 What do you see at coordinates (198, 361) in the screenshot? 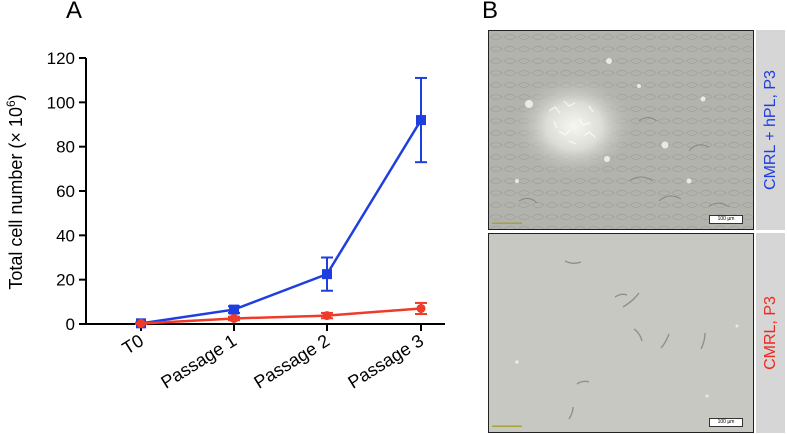
I see `x-tick-label: Passage 1` at bounding box center [198, 361].